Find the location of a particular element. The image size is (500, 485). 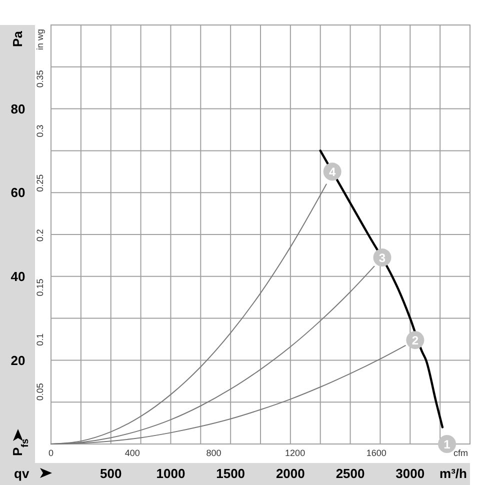

x-tick-label: 1000 is located at coordinates (171, 473).